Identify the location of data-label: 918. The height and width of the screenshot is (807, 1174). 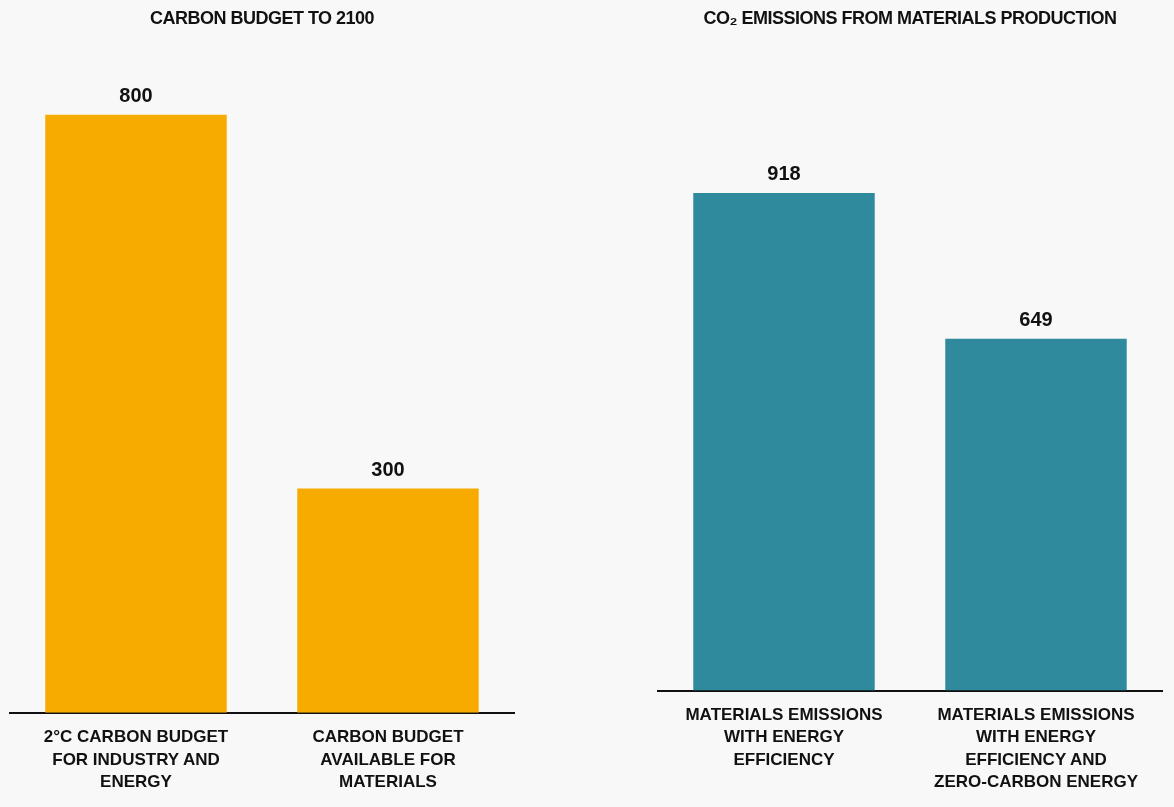
(784, 173).